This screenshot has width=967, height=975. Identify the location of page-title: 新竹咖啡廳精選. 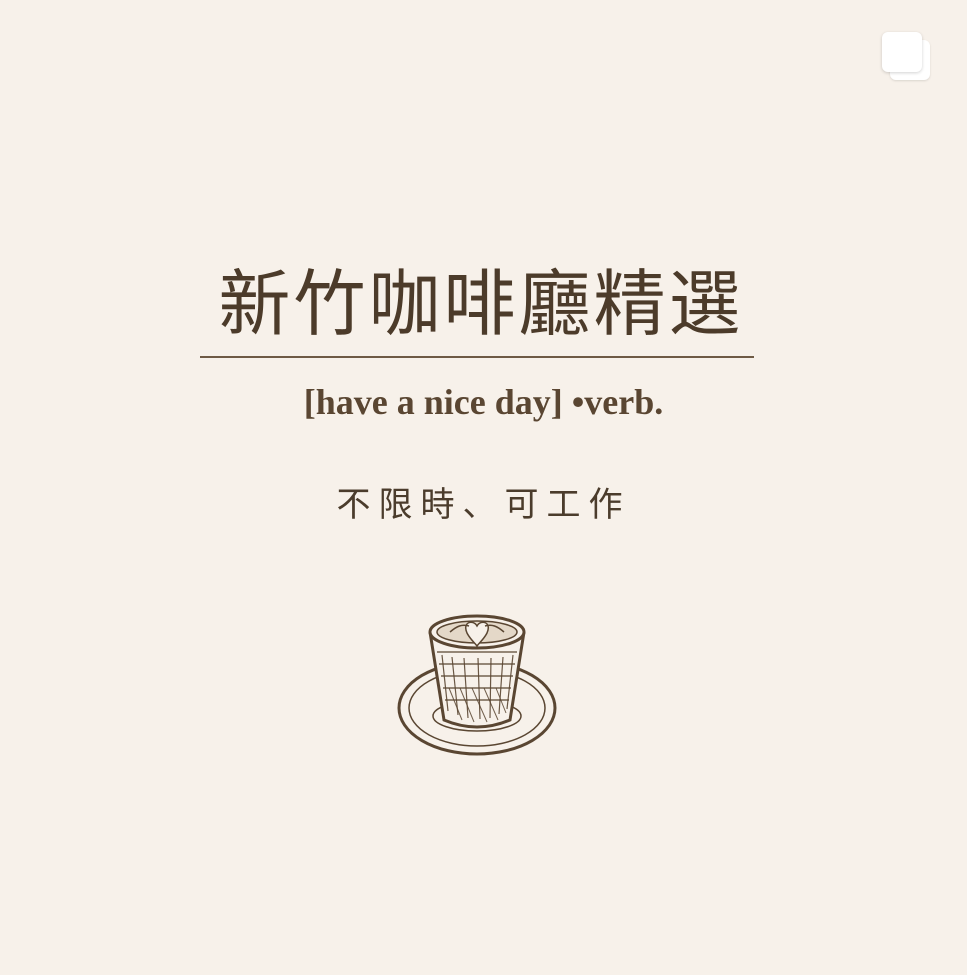
(481, 304).